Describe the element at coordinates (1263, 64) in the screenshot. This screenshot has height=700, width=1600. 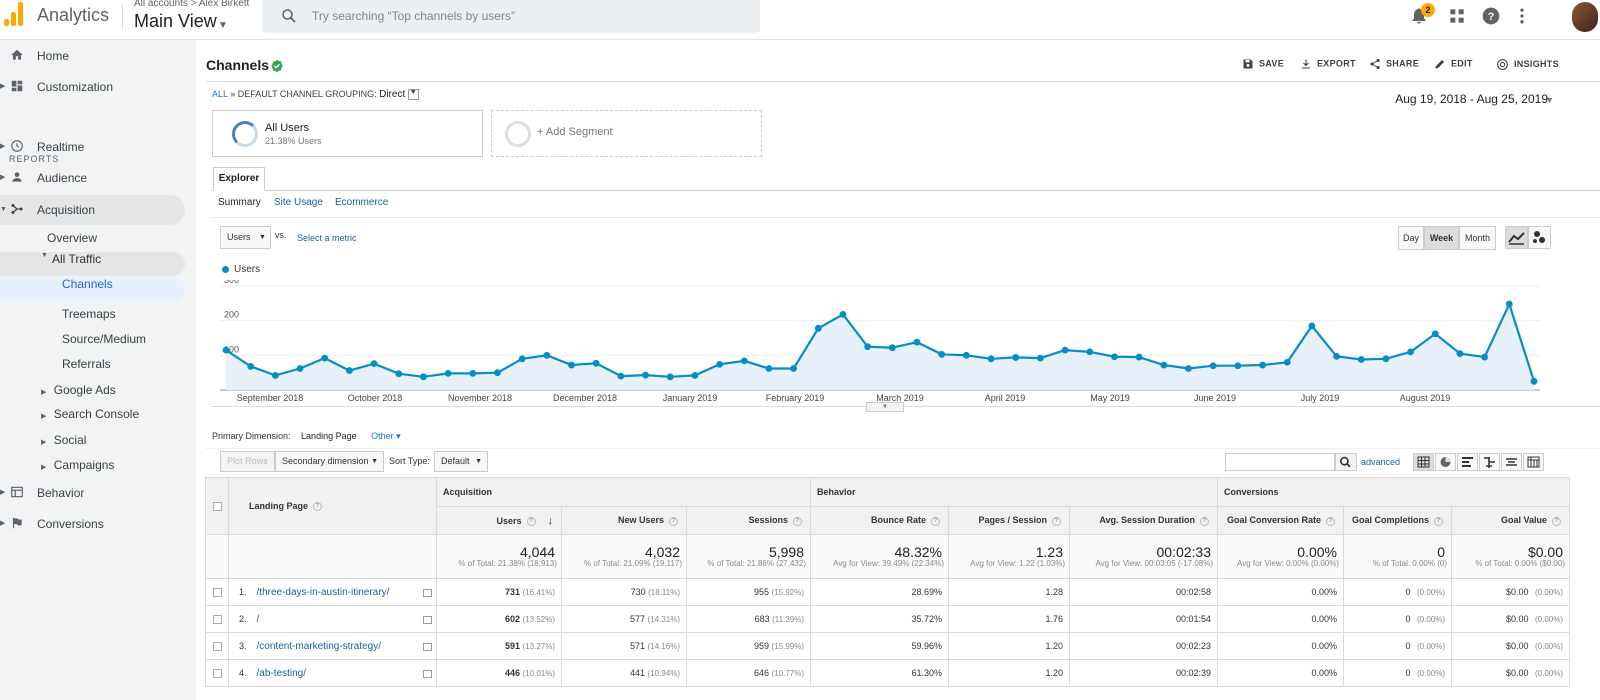
I see `save-button: SAVE` at that location.